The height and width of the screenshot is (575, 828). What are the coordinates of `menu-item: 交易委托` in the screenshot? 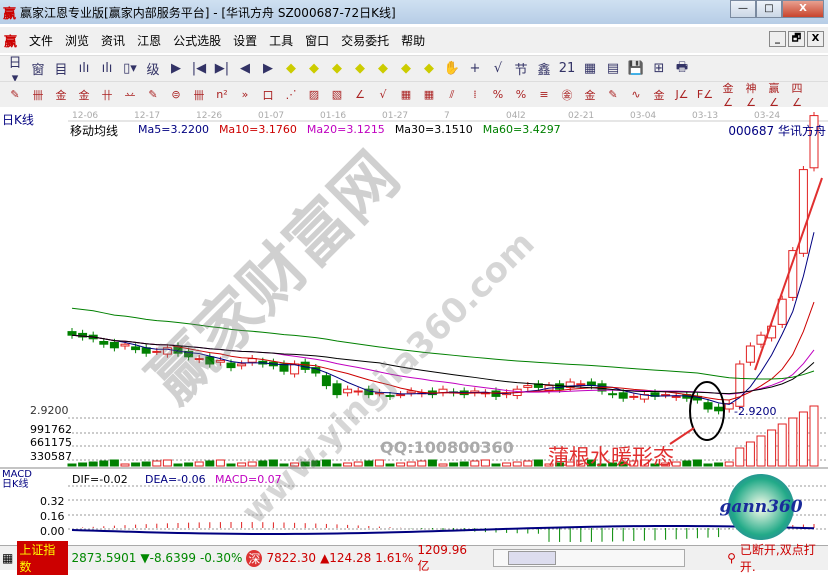 It's located at (365, 40).